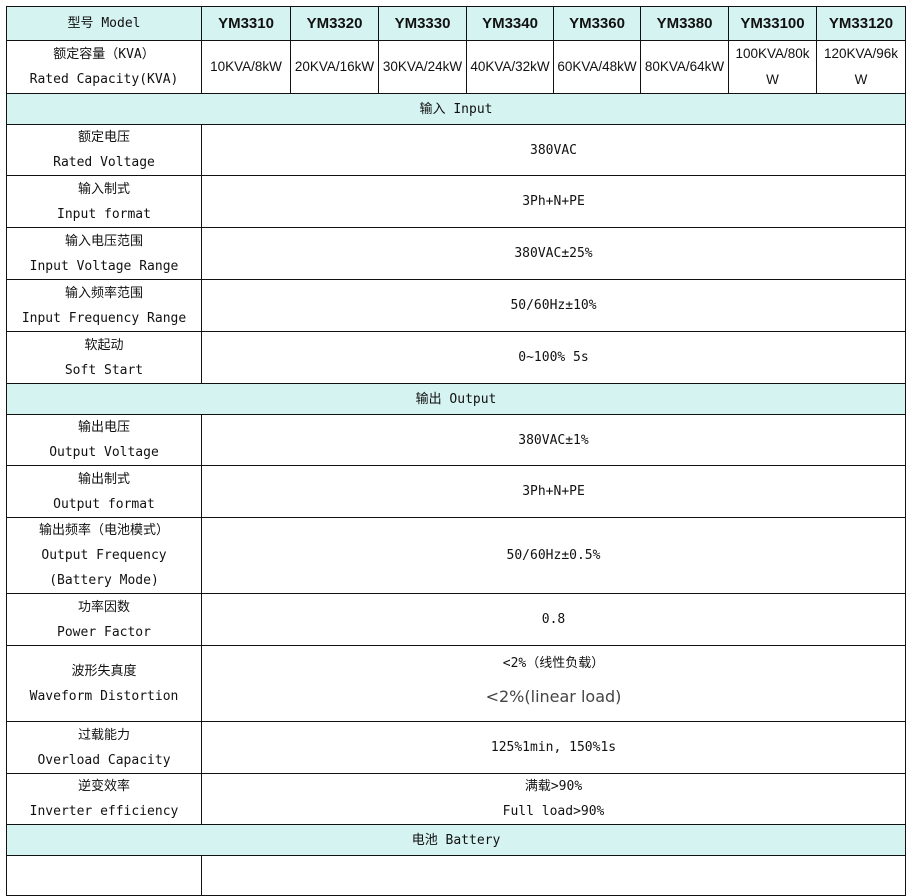 The image size is (908, 896). I want to click on label-cn: 波形失真度, so click(104, 671).